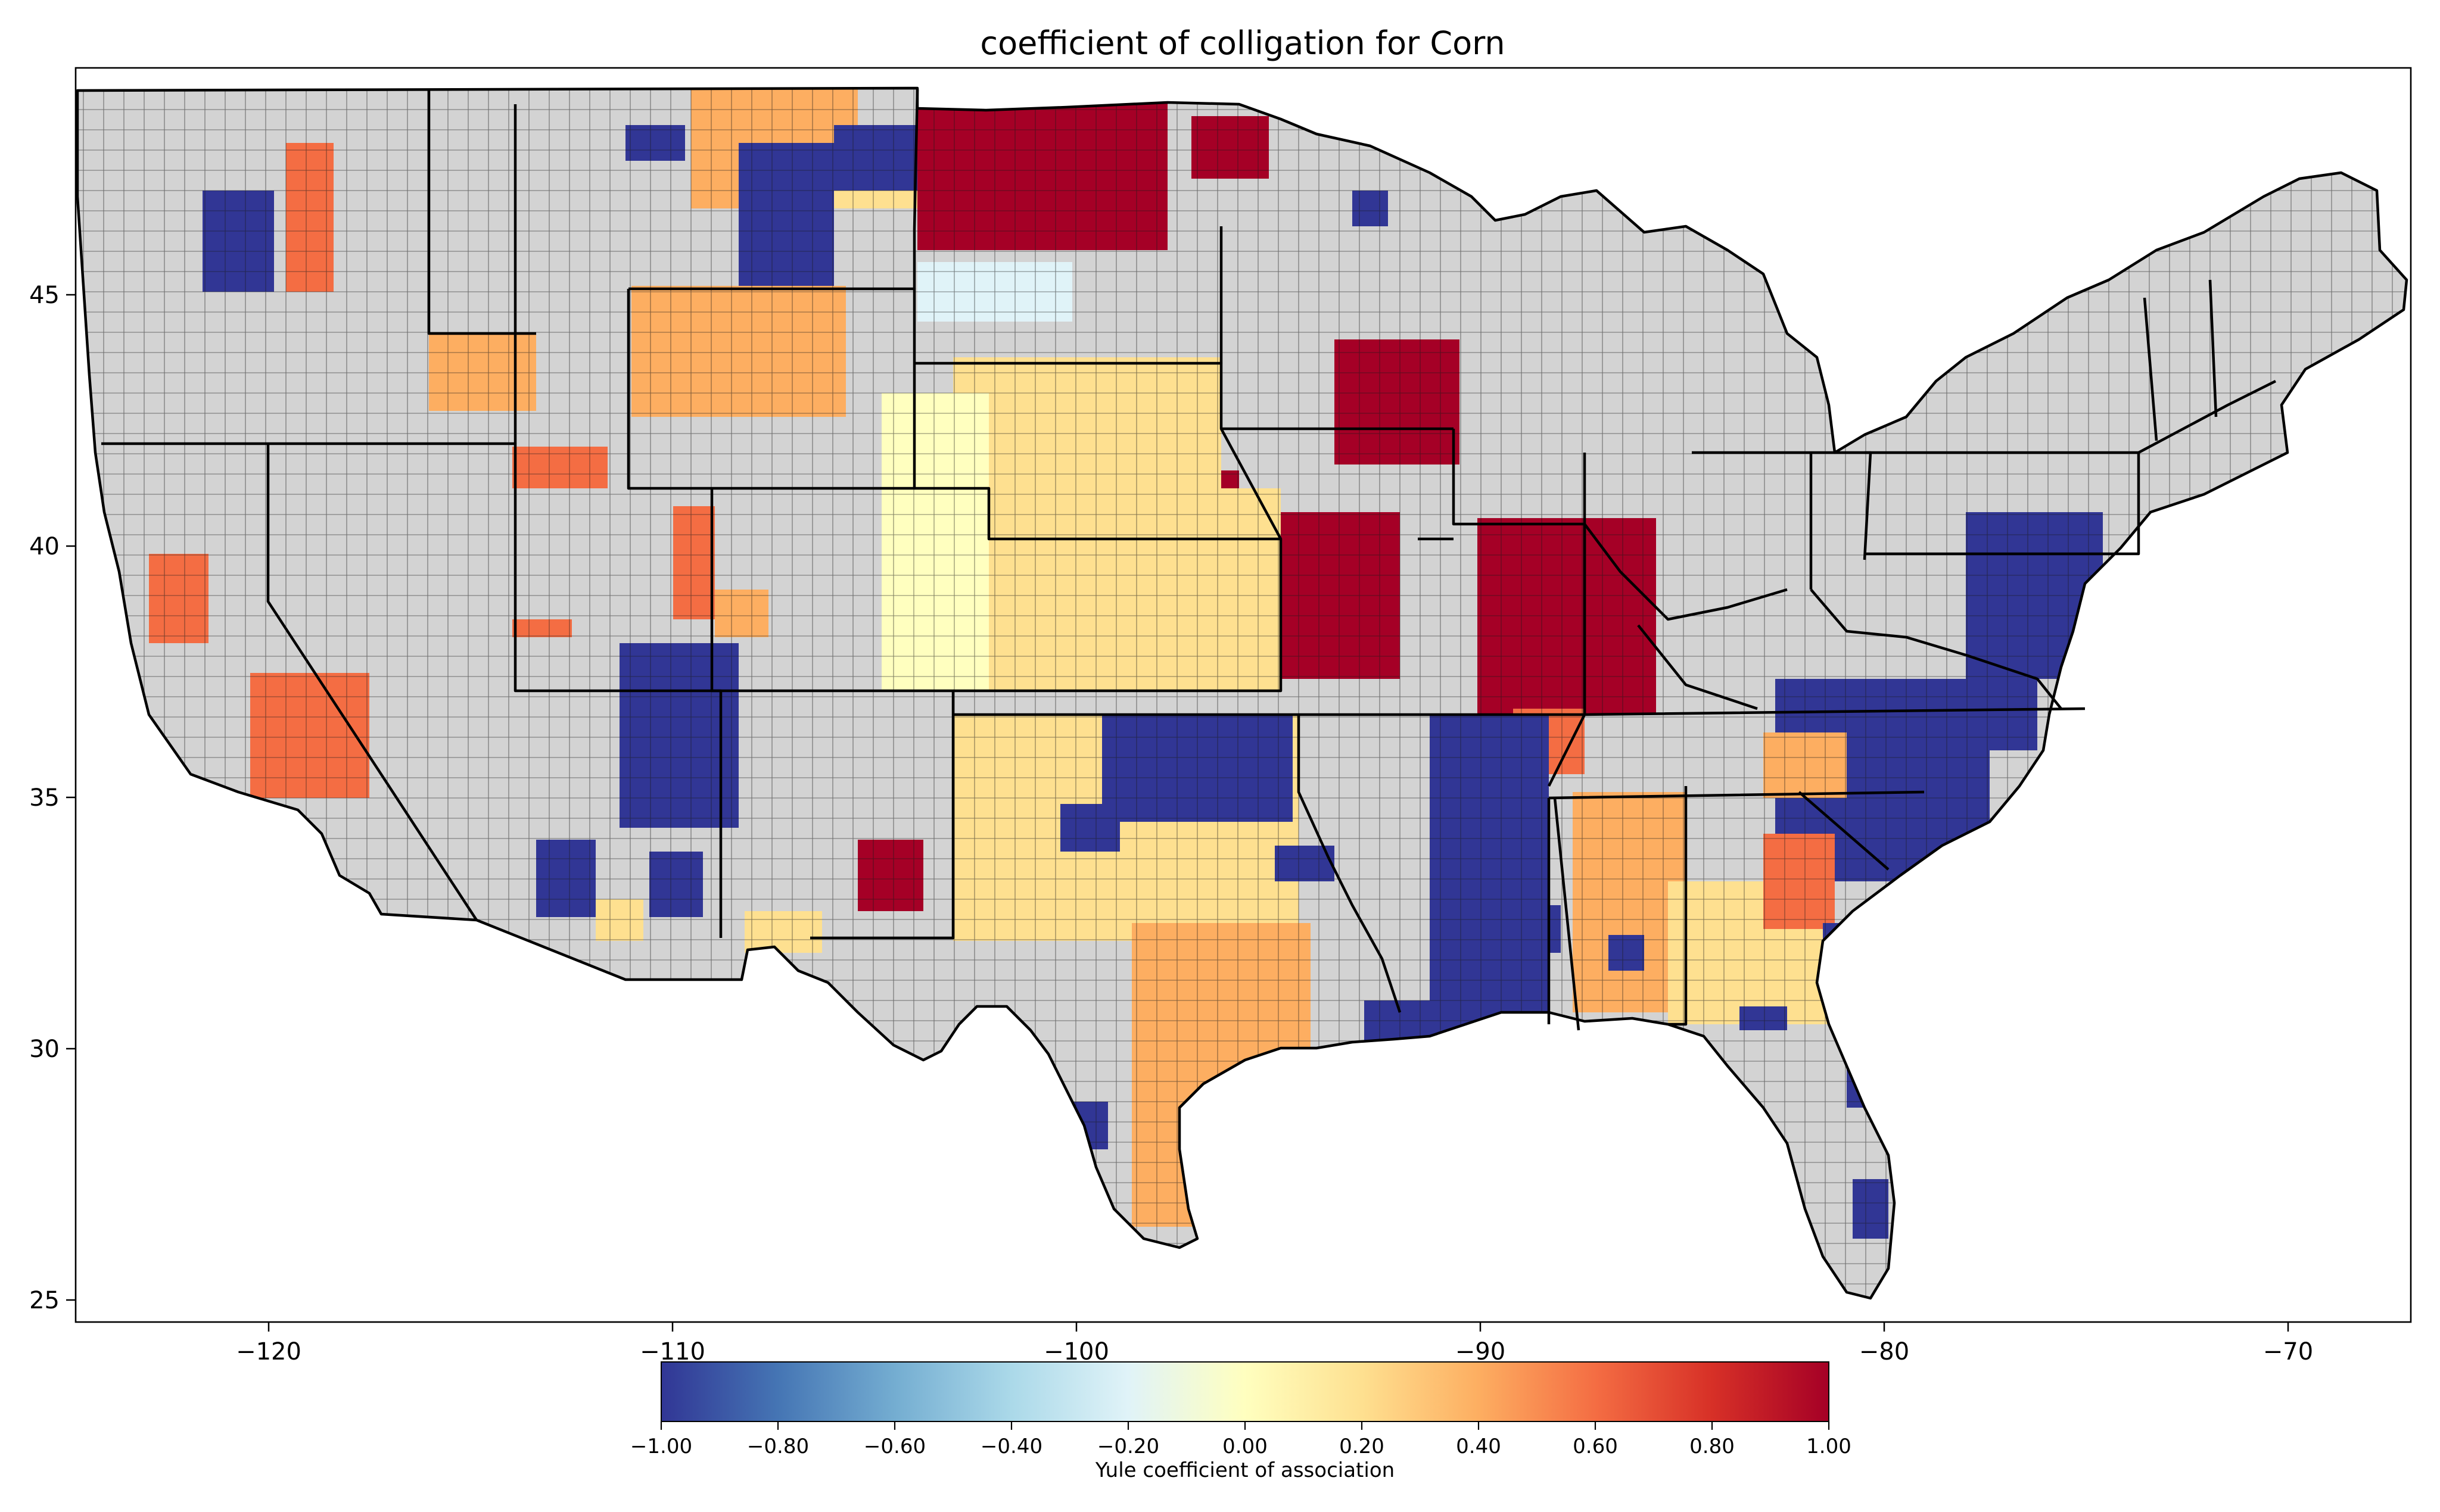 The height and width of the screenshot is (1512, 2440). Describe the element at coordinates (672, 1352) in the screenshot. I see `x-tick-label: −110` at that location.